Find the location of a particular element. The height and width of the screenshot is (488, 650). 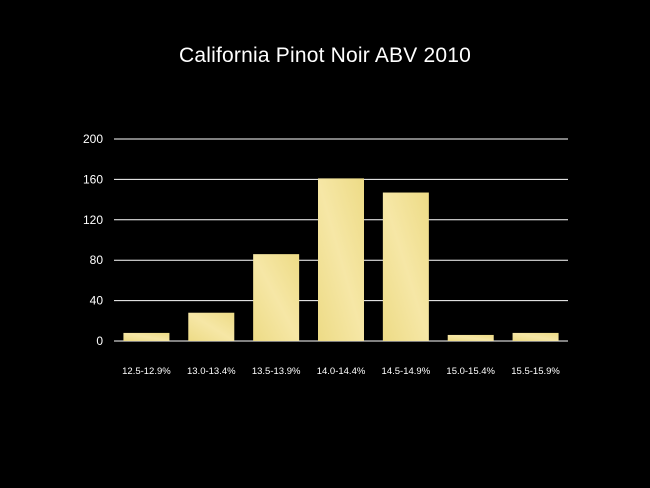

y-axis-ticks: 0 40 80 120 160 200 is located at coordinates (93, 240).